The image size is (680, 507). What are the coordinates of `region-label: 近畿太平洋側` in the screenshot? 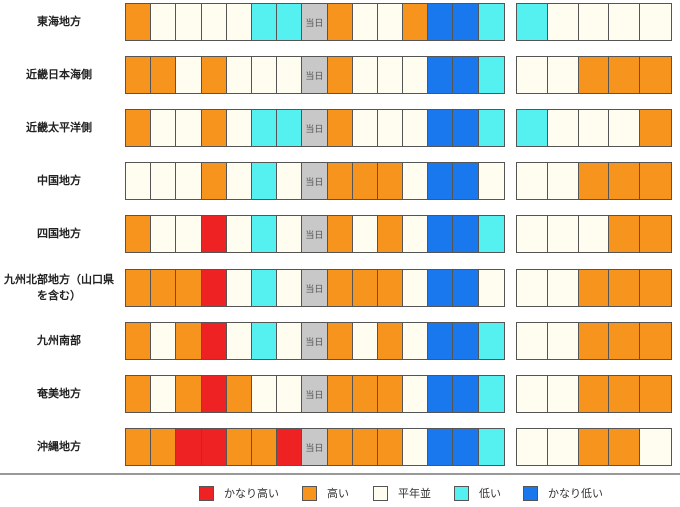 It's located at (59, 127).